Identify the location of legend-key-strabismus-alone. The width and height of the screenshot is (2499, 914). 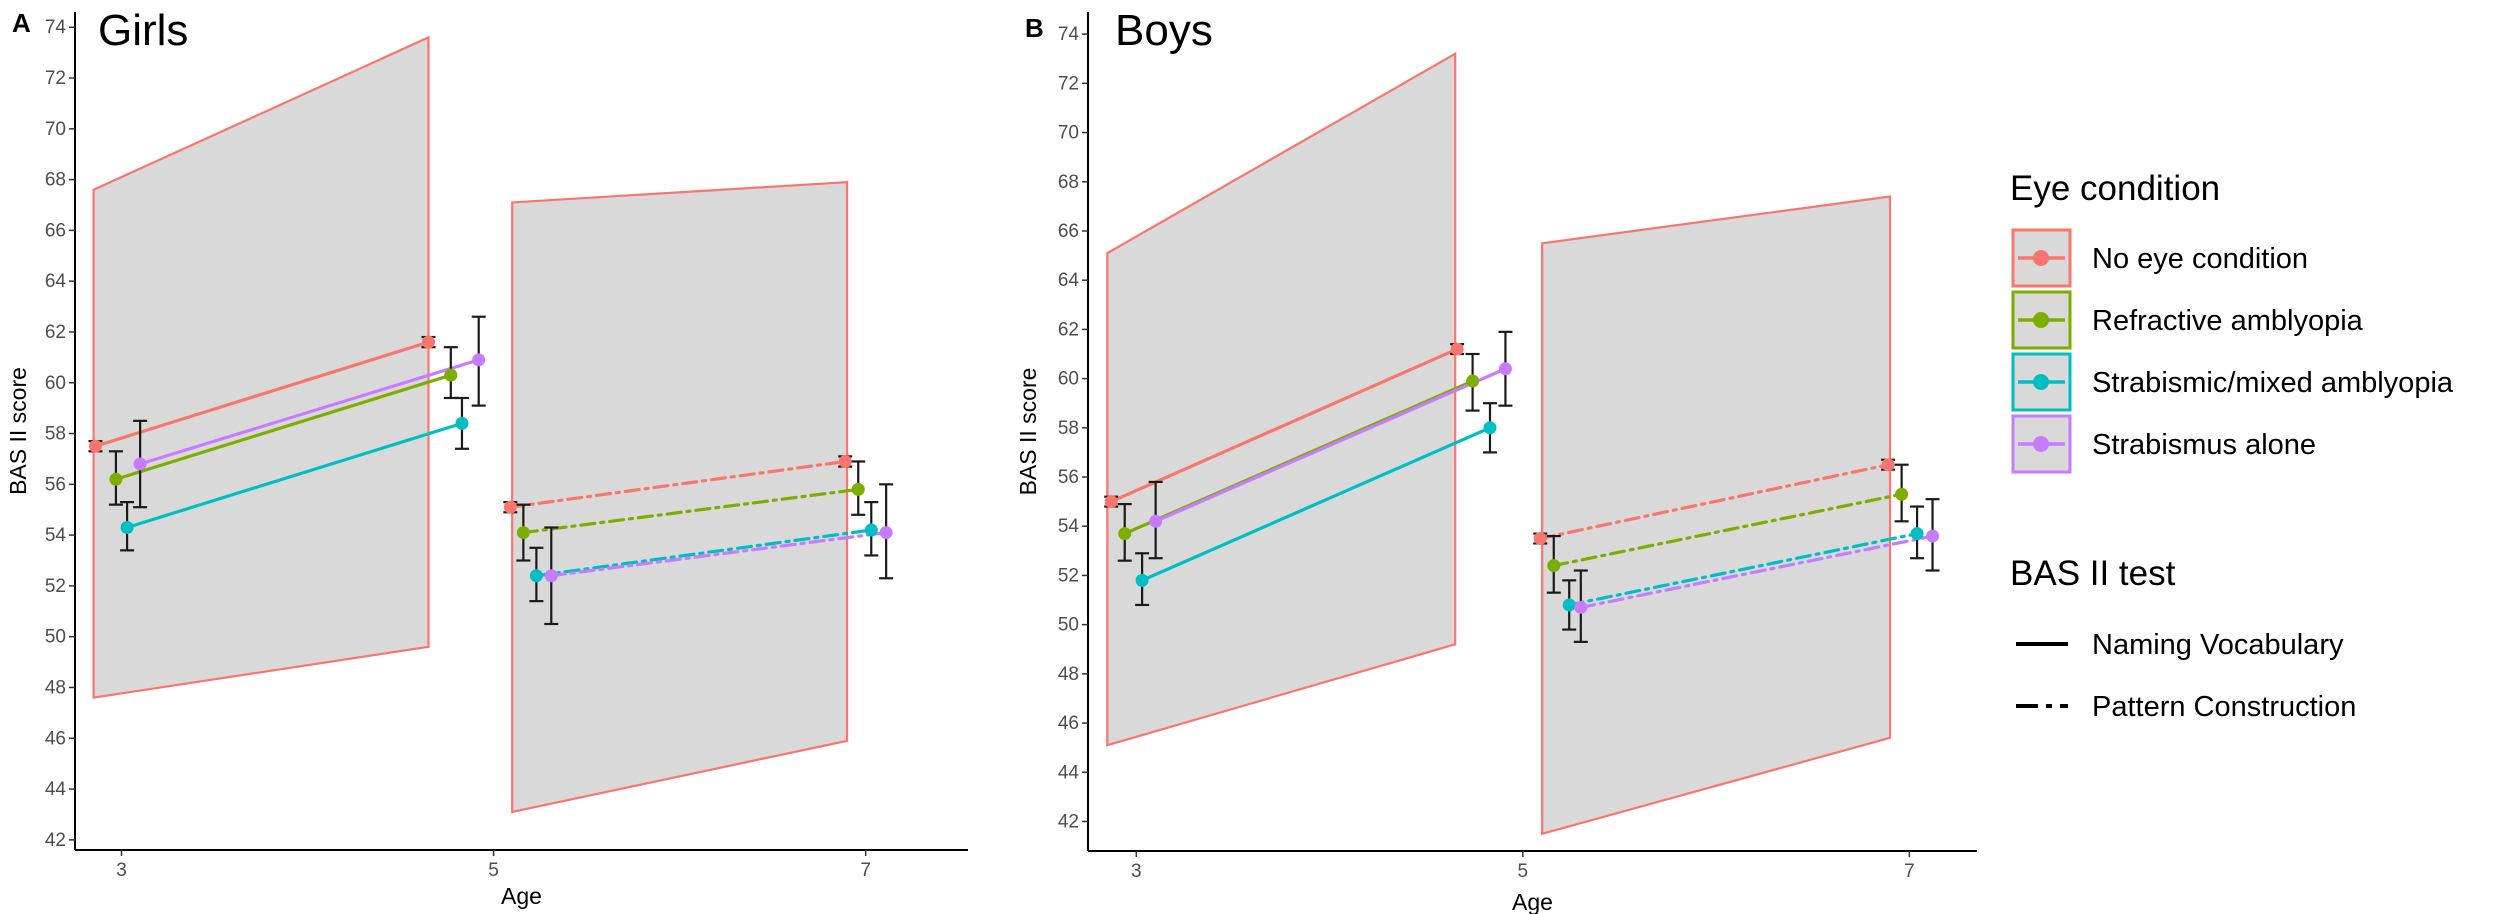
(2041, 444).